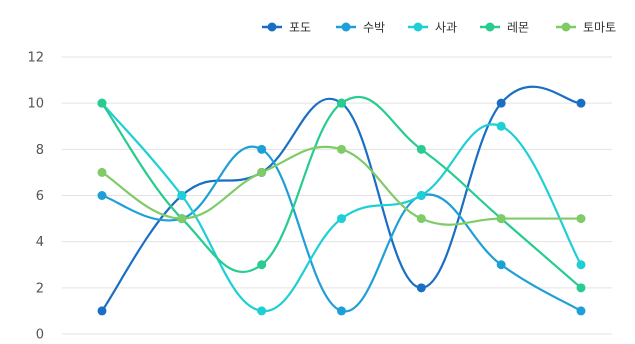  Describe the element at coordinates (360, 28) in the screenshot. I see `legend-item-1: 수박` at that location.